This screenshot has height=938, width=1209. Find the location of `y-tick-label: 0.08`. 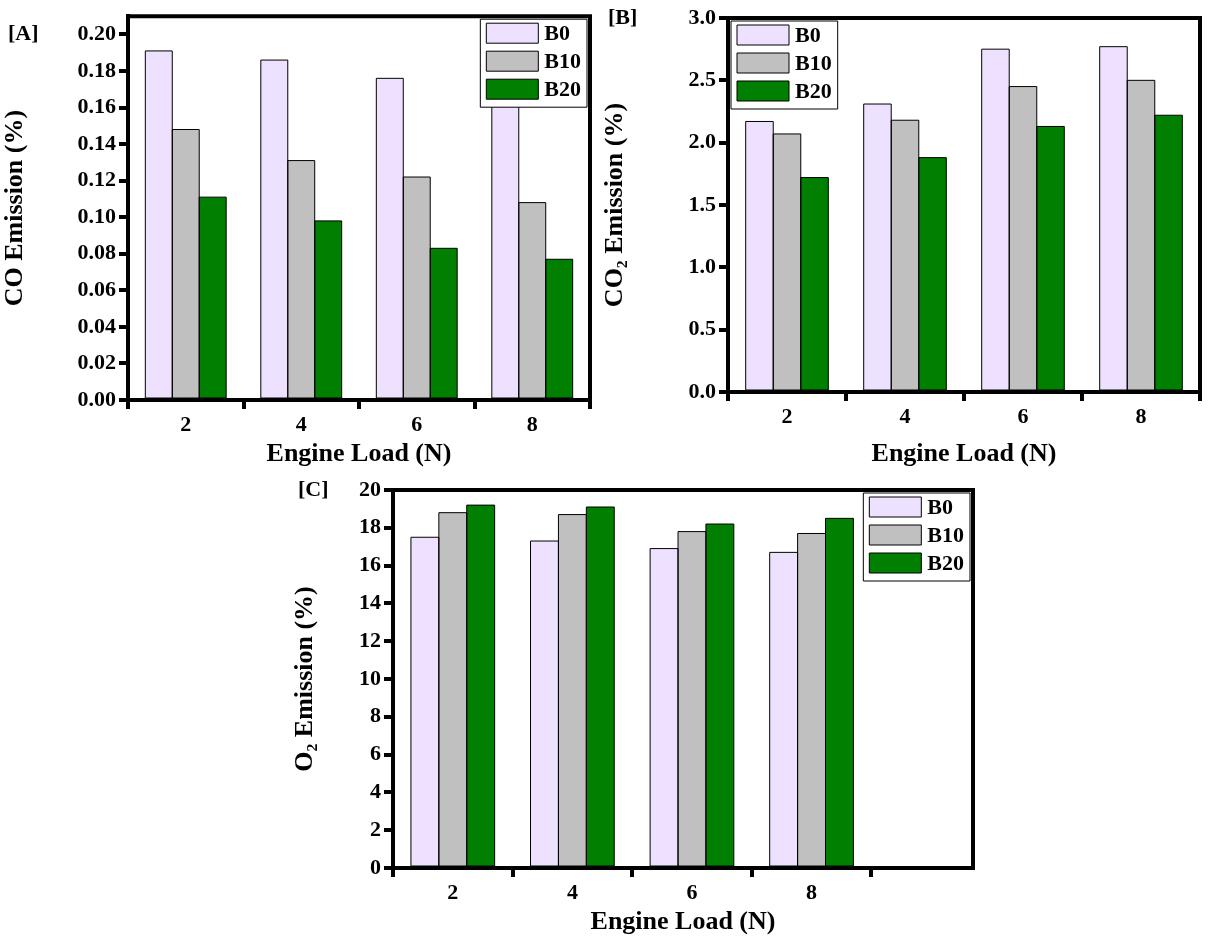

y-tick-label: 0.08 is located at coordinates (96, 252).